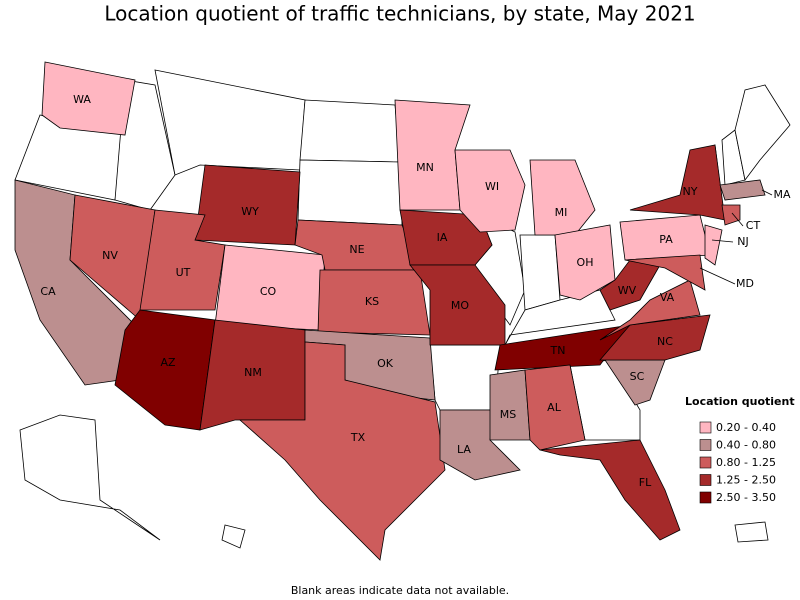 This screenshot has height=600, width=800. What do you see at coordinates (746, 427) in the screenshot?
I see `legend-label: 0.20 - 0.40` at bounding box center [746, 427].